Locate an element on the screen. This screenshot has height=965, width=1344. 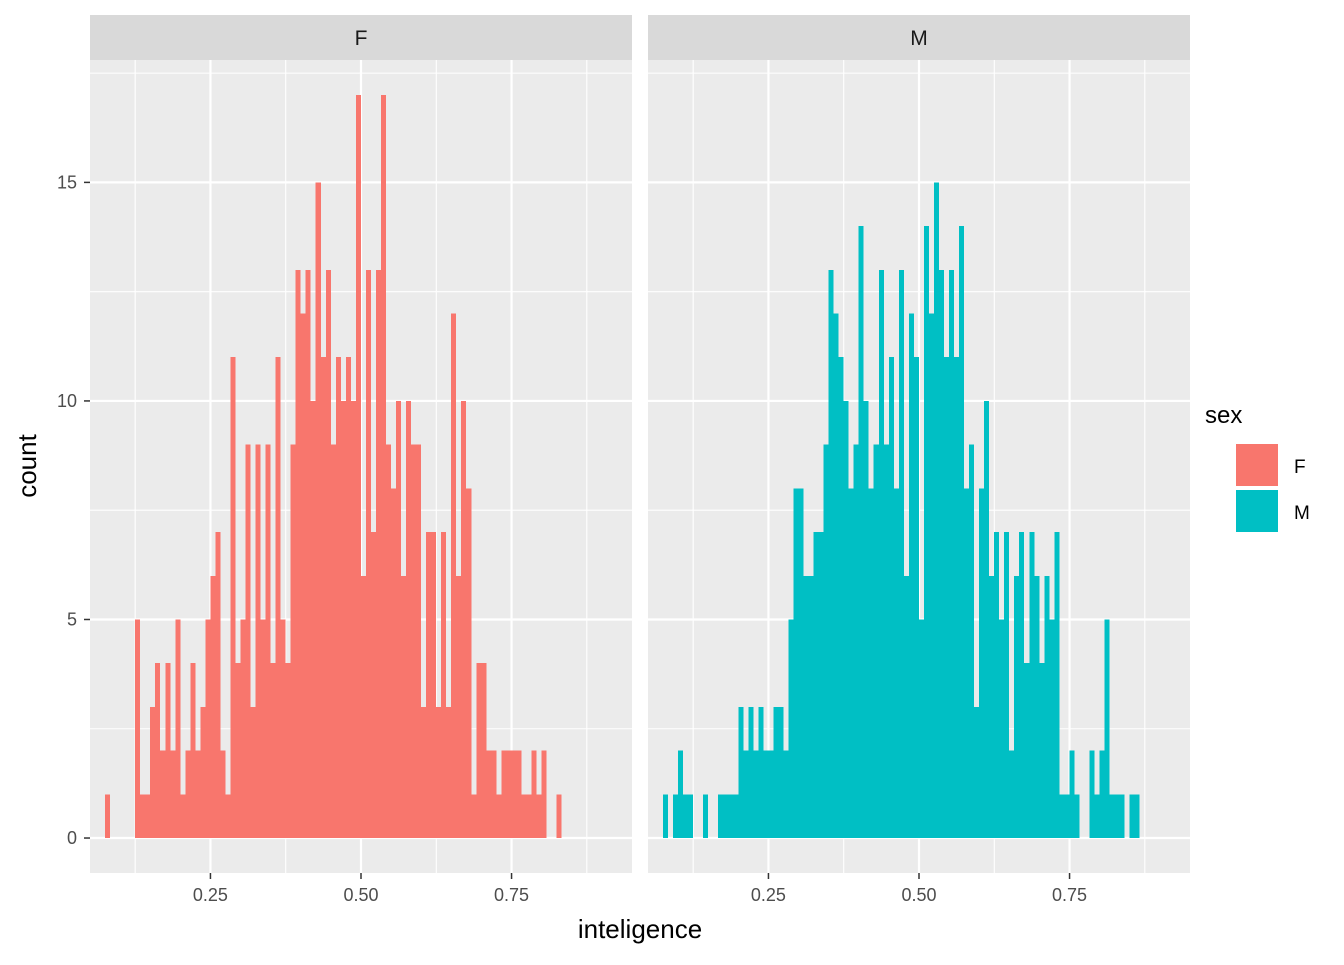
y-tick-label: 10 is located at coordinates (67, 401).